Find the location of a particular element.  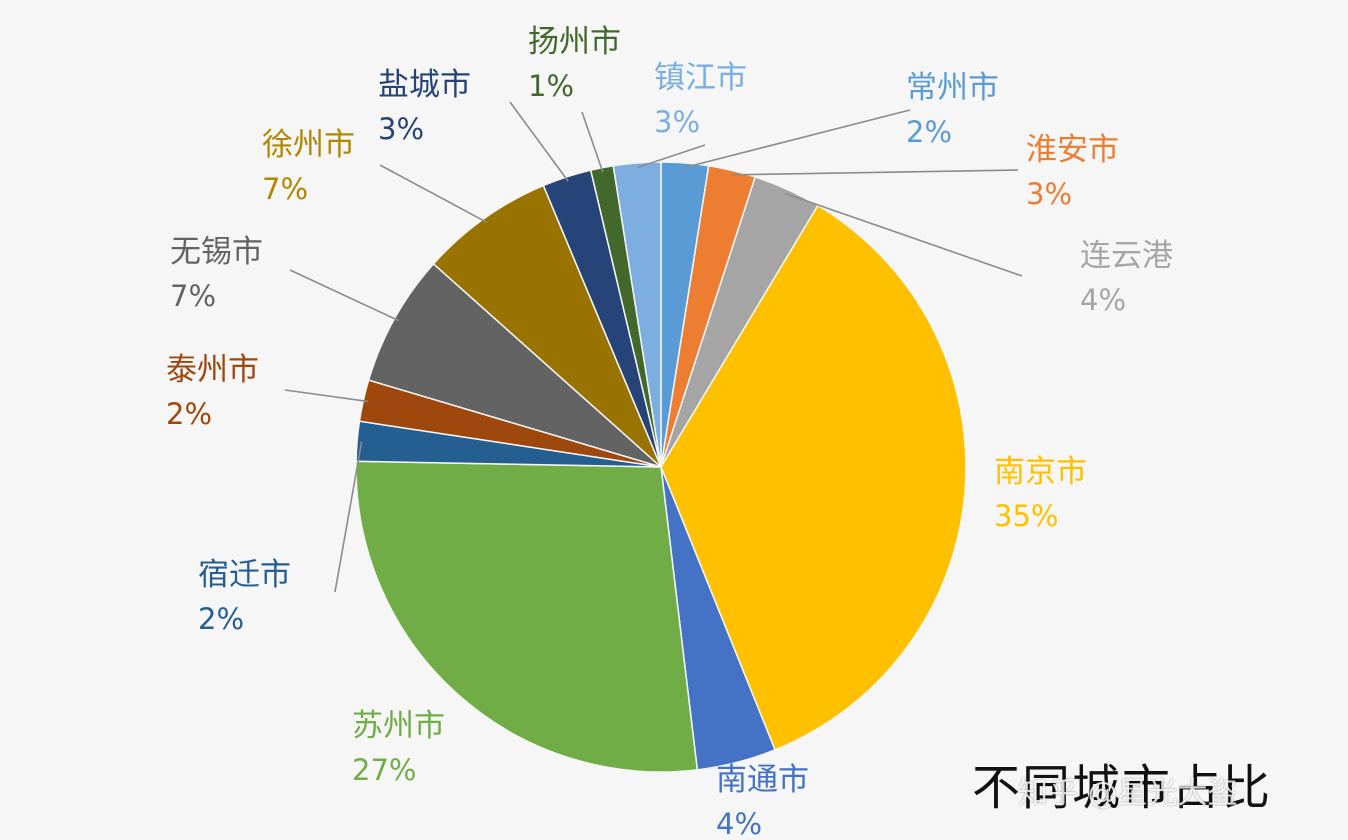

slice-label-percent-7: 2% is located at coordinates (221, 619).